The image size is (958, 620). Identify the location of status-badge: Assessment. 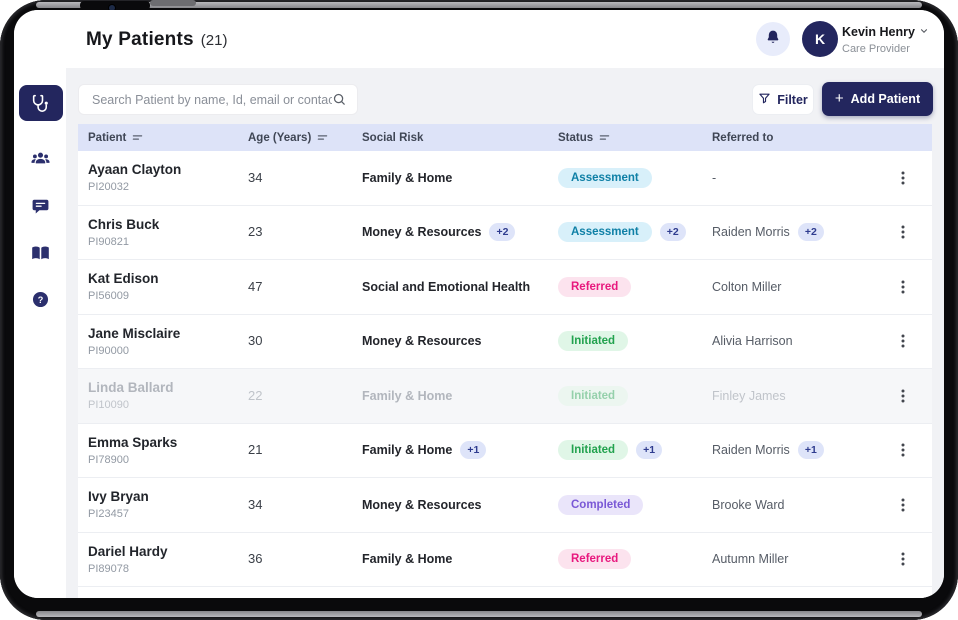
(605, 232).